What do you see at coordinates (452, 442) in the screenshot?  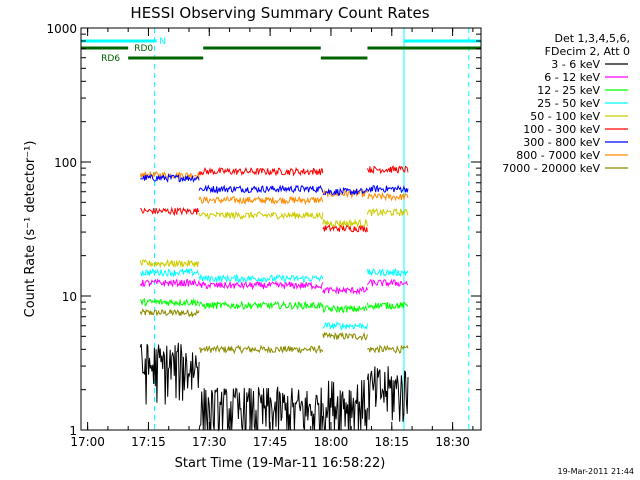 I see `x-tick-label: 18:30` at bounding box center [452, 442].